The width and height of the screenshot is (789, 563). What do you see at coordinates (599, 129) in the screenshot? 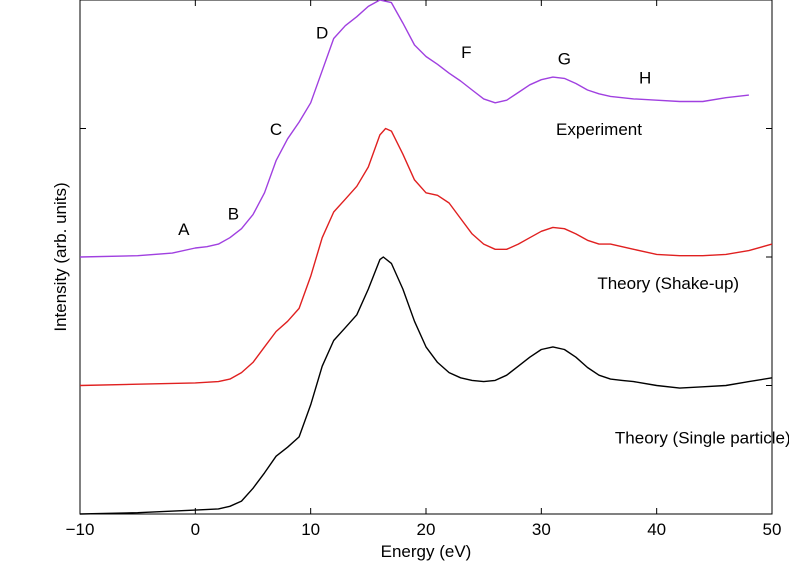
I see `annotation-label: Experiment` at bounding box center [599, 129].